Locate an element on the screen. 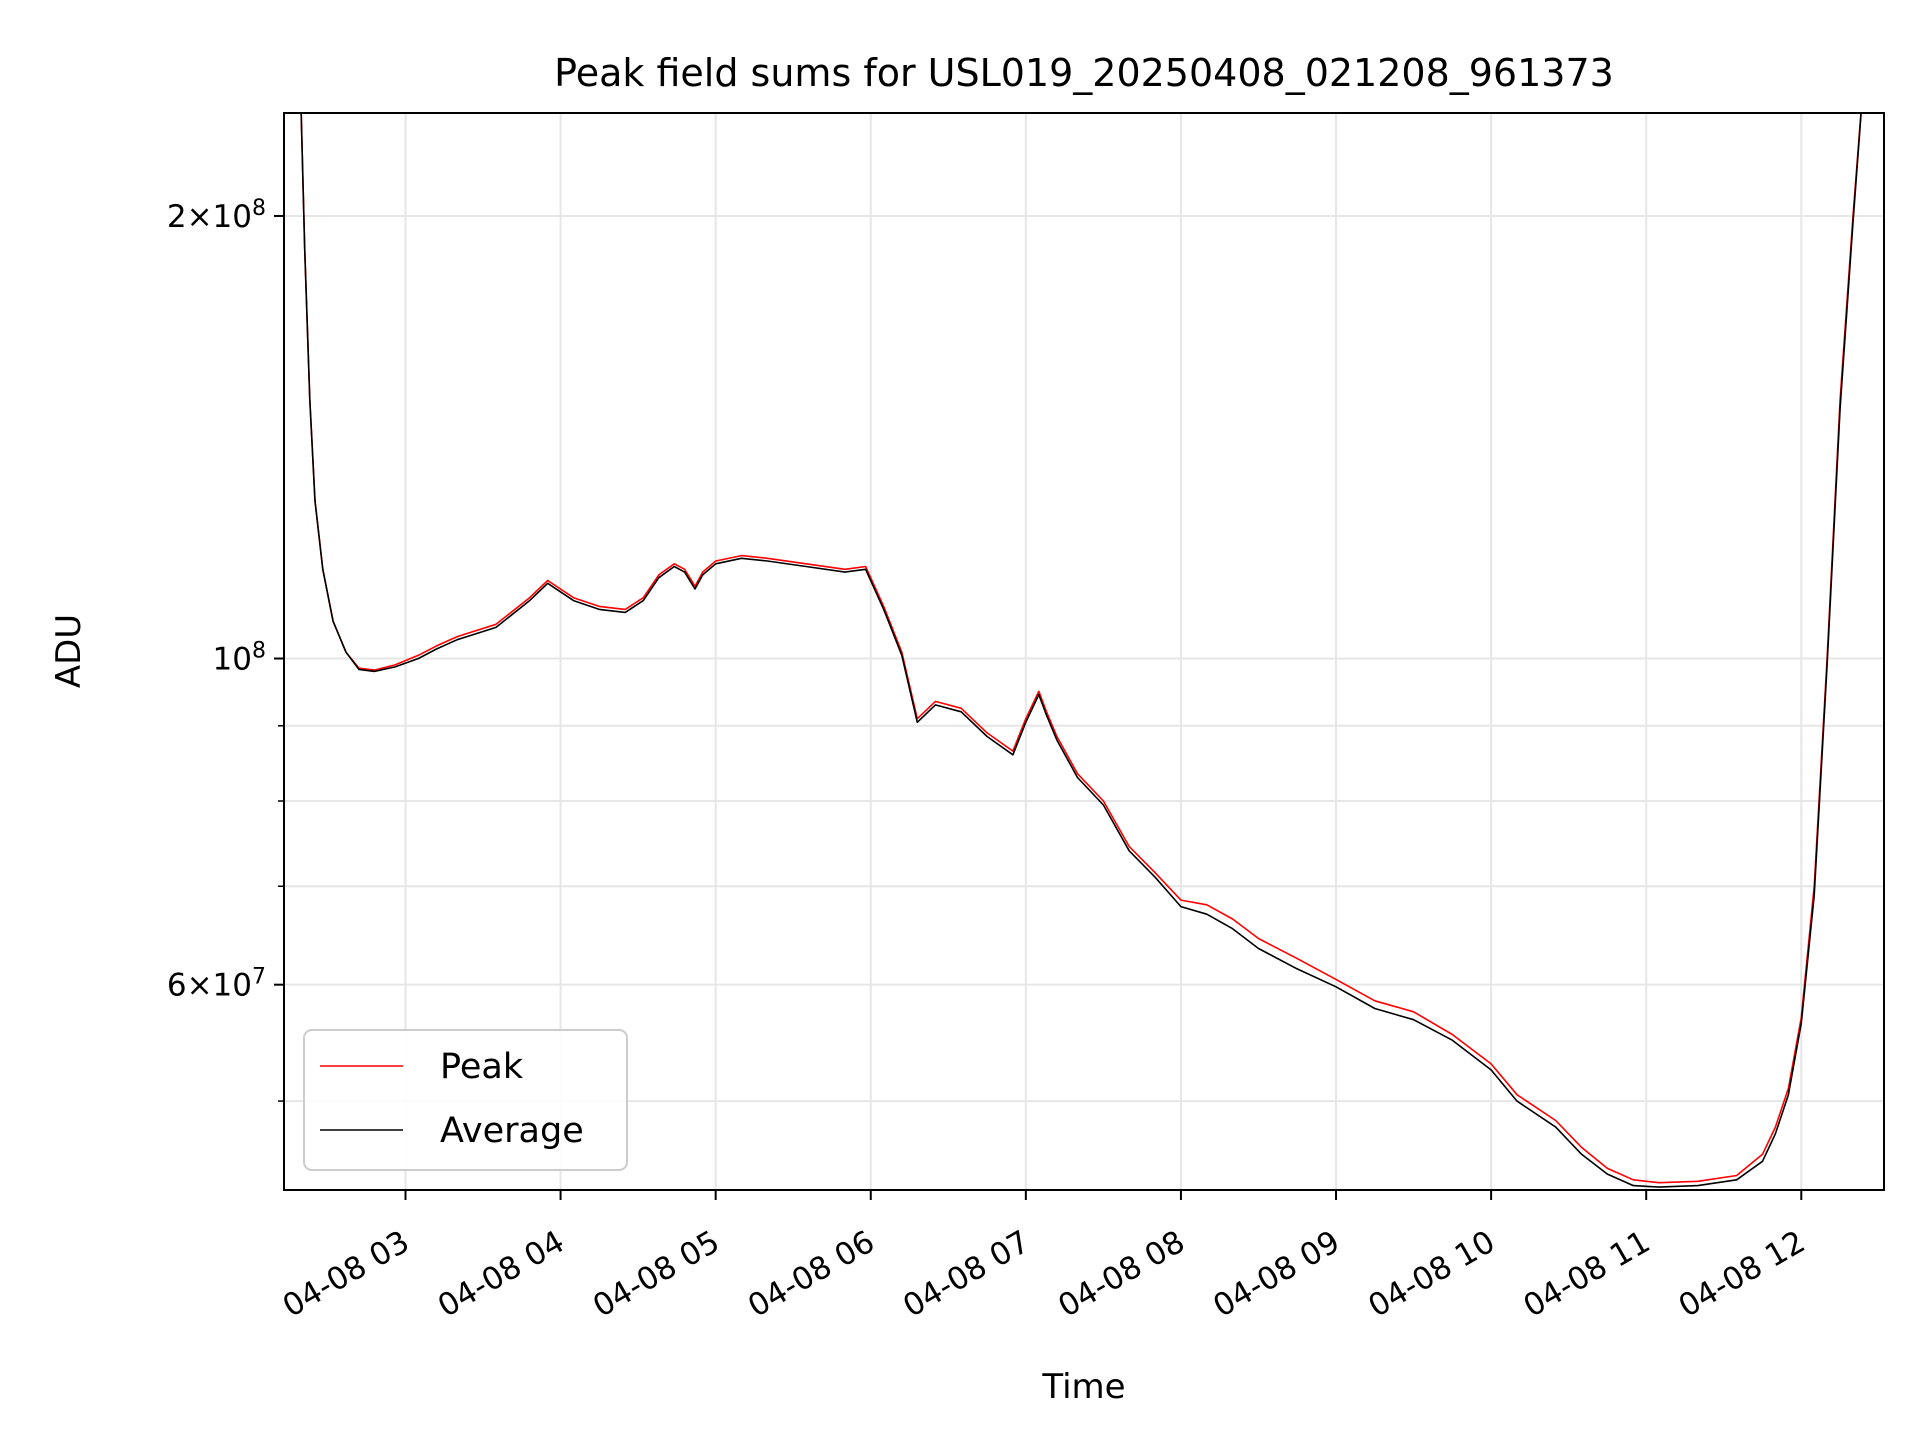 This screenshot has width=1920, height=1444. x-axis-label: Time is located at coordinates (1083, 1387).